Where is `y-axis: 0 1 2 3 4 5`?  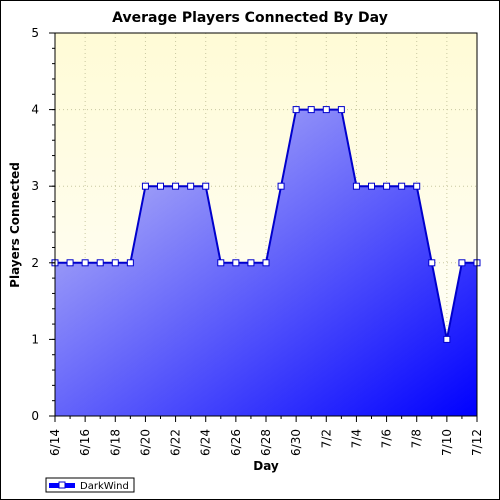 y-axis: 0 1 2 3 4 5 is located at coordinates (43, 224).